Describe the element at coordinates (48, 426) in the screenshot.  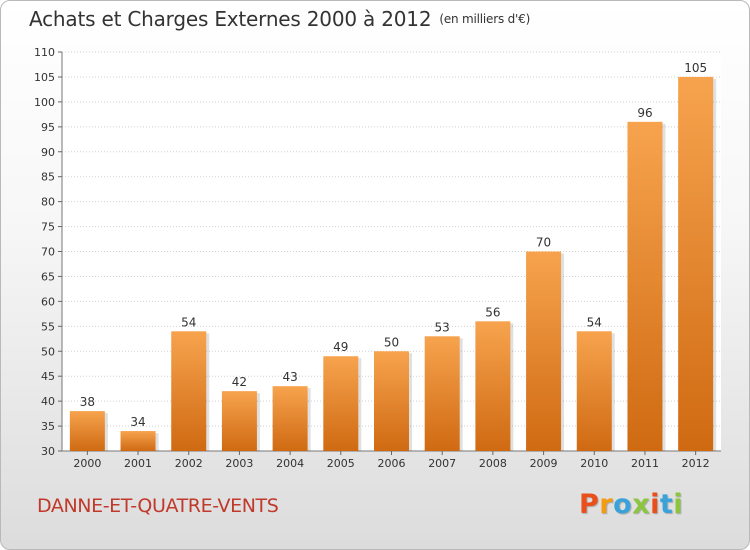
I see `y-tick-label: 35` at that location.